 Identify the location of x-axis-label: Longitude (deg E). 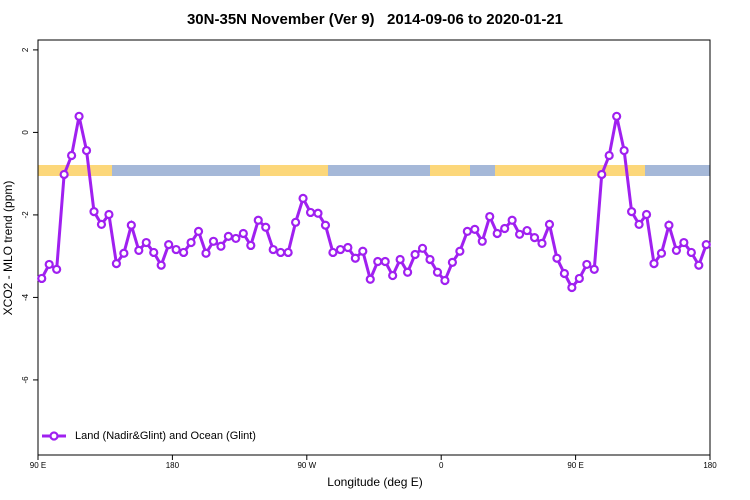
(374, 482).